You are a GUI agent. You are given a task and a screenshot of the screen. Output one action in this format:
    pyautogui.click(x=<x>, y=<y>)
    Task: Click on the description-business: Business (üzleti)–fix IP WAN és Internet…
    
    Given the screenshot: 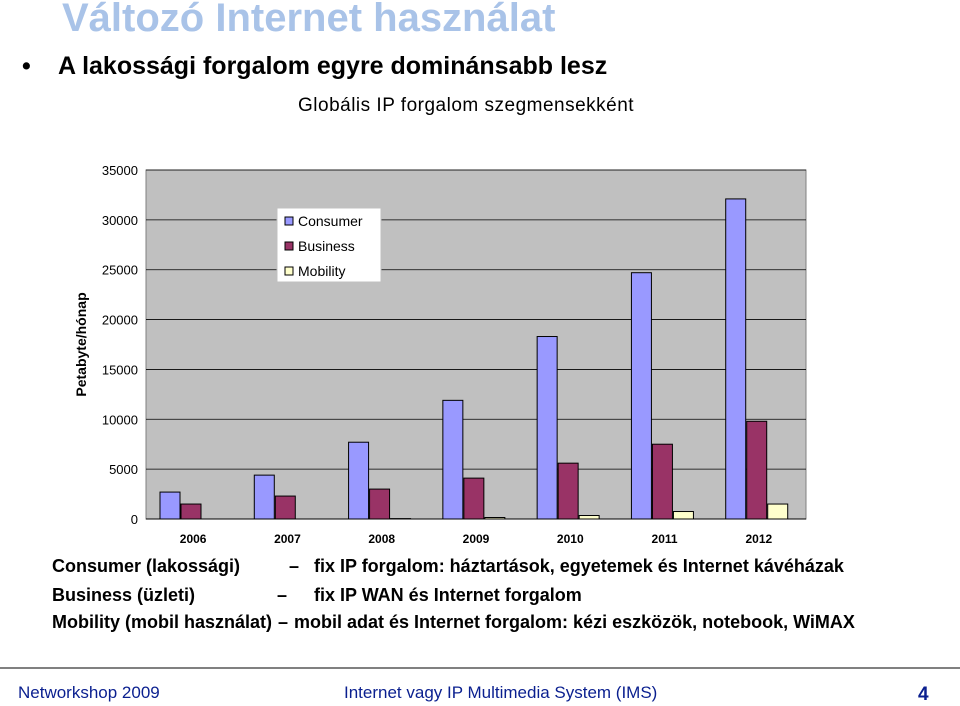 What is the action you would take?
    pyautogui.click(x=317, y=595)
    